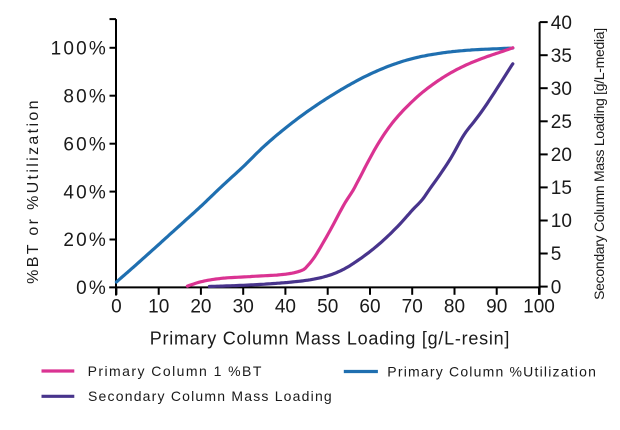  Describe the element at coordinates (92, 288) in the screenshot. I see `svg-text: 0%` at that location.